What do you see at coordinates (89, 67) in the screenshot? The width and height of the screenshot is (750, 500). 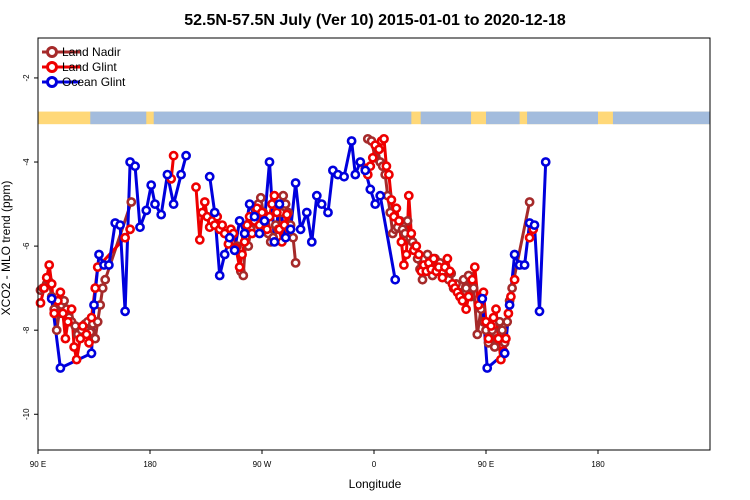 I see `legend-label-land-glint: Land Glint` at bounding box center [89, 67].